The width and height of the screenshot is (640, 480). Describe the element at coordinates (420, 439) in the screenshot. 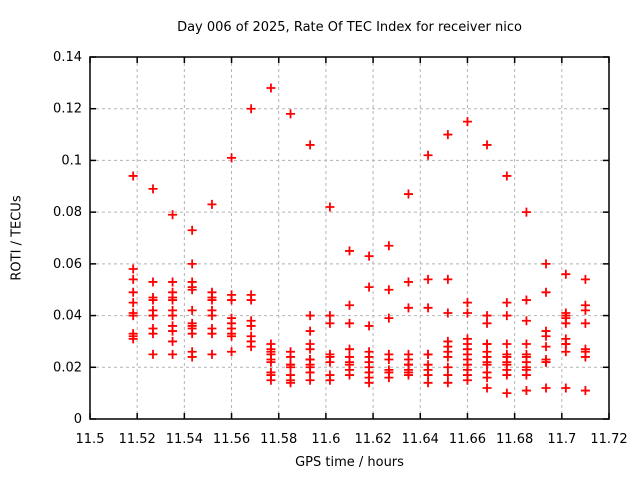

I see `x-tick-label: 11.64` at that location.